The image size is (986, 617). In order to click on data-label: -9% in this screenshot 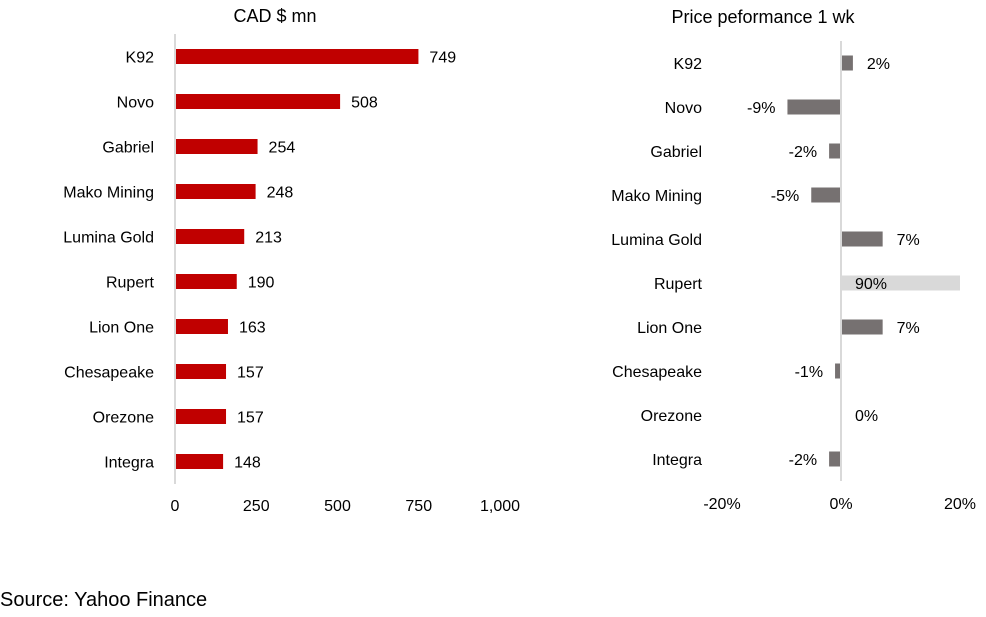, I will do `click(761, 108)`.